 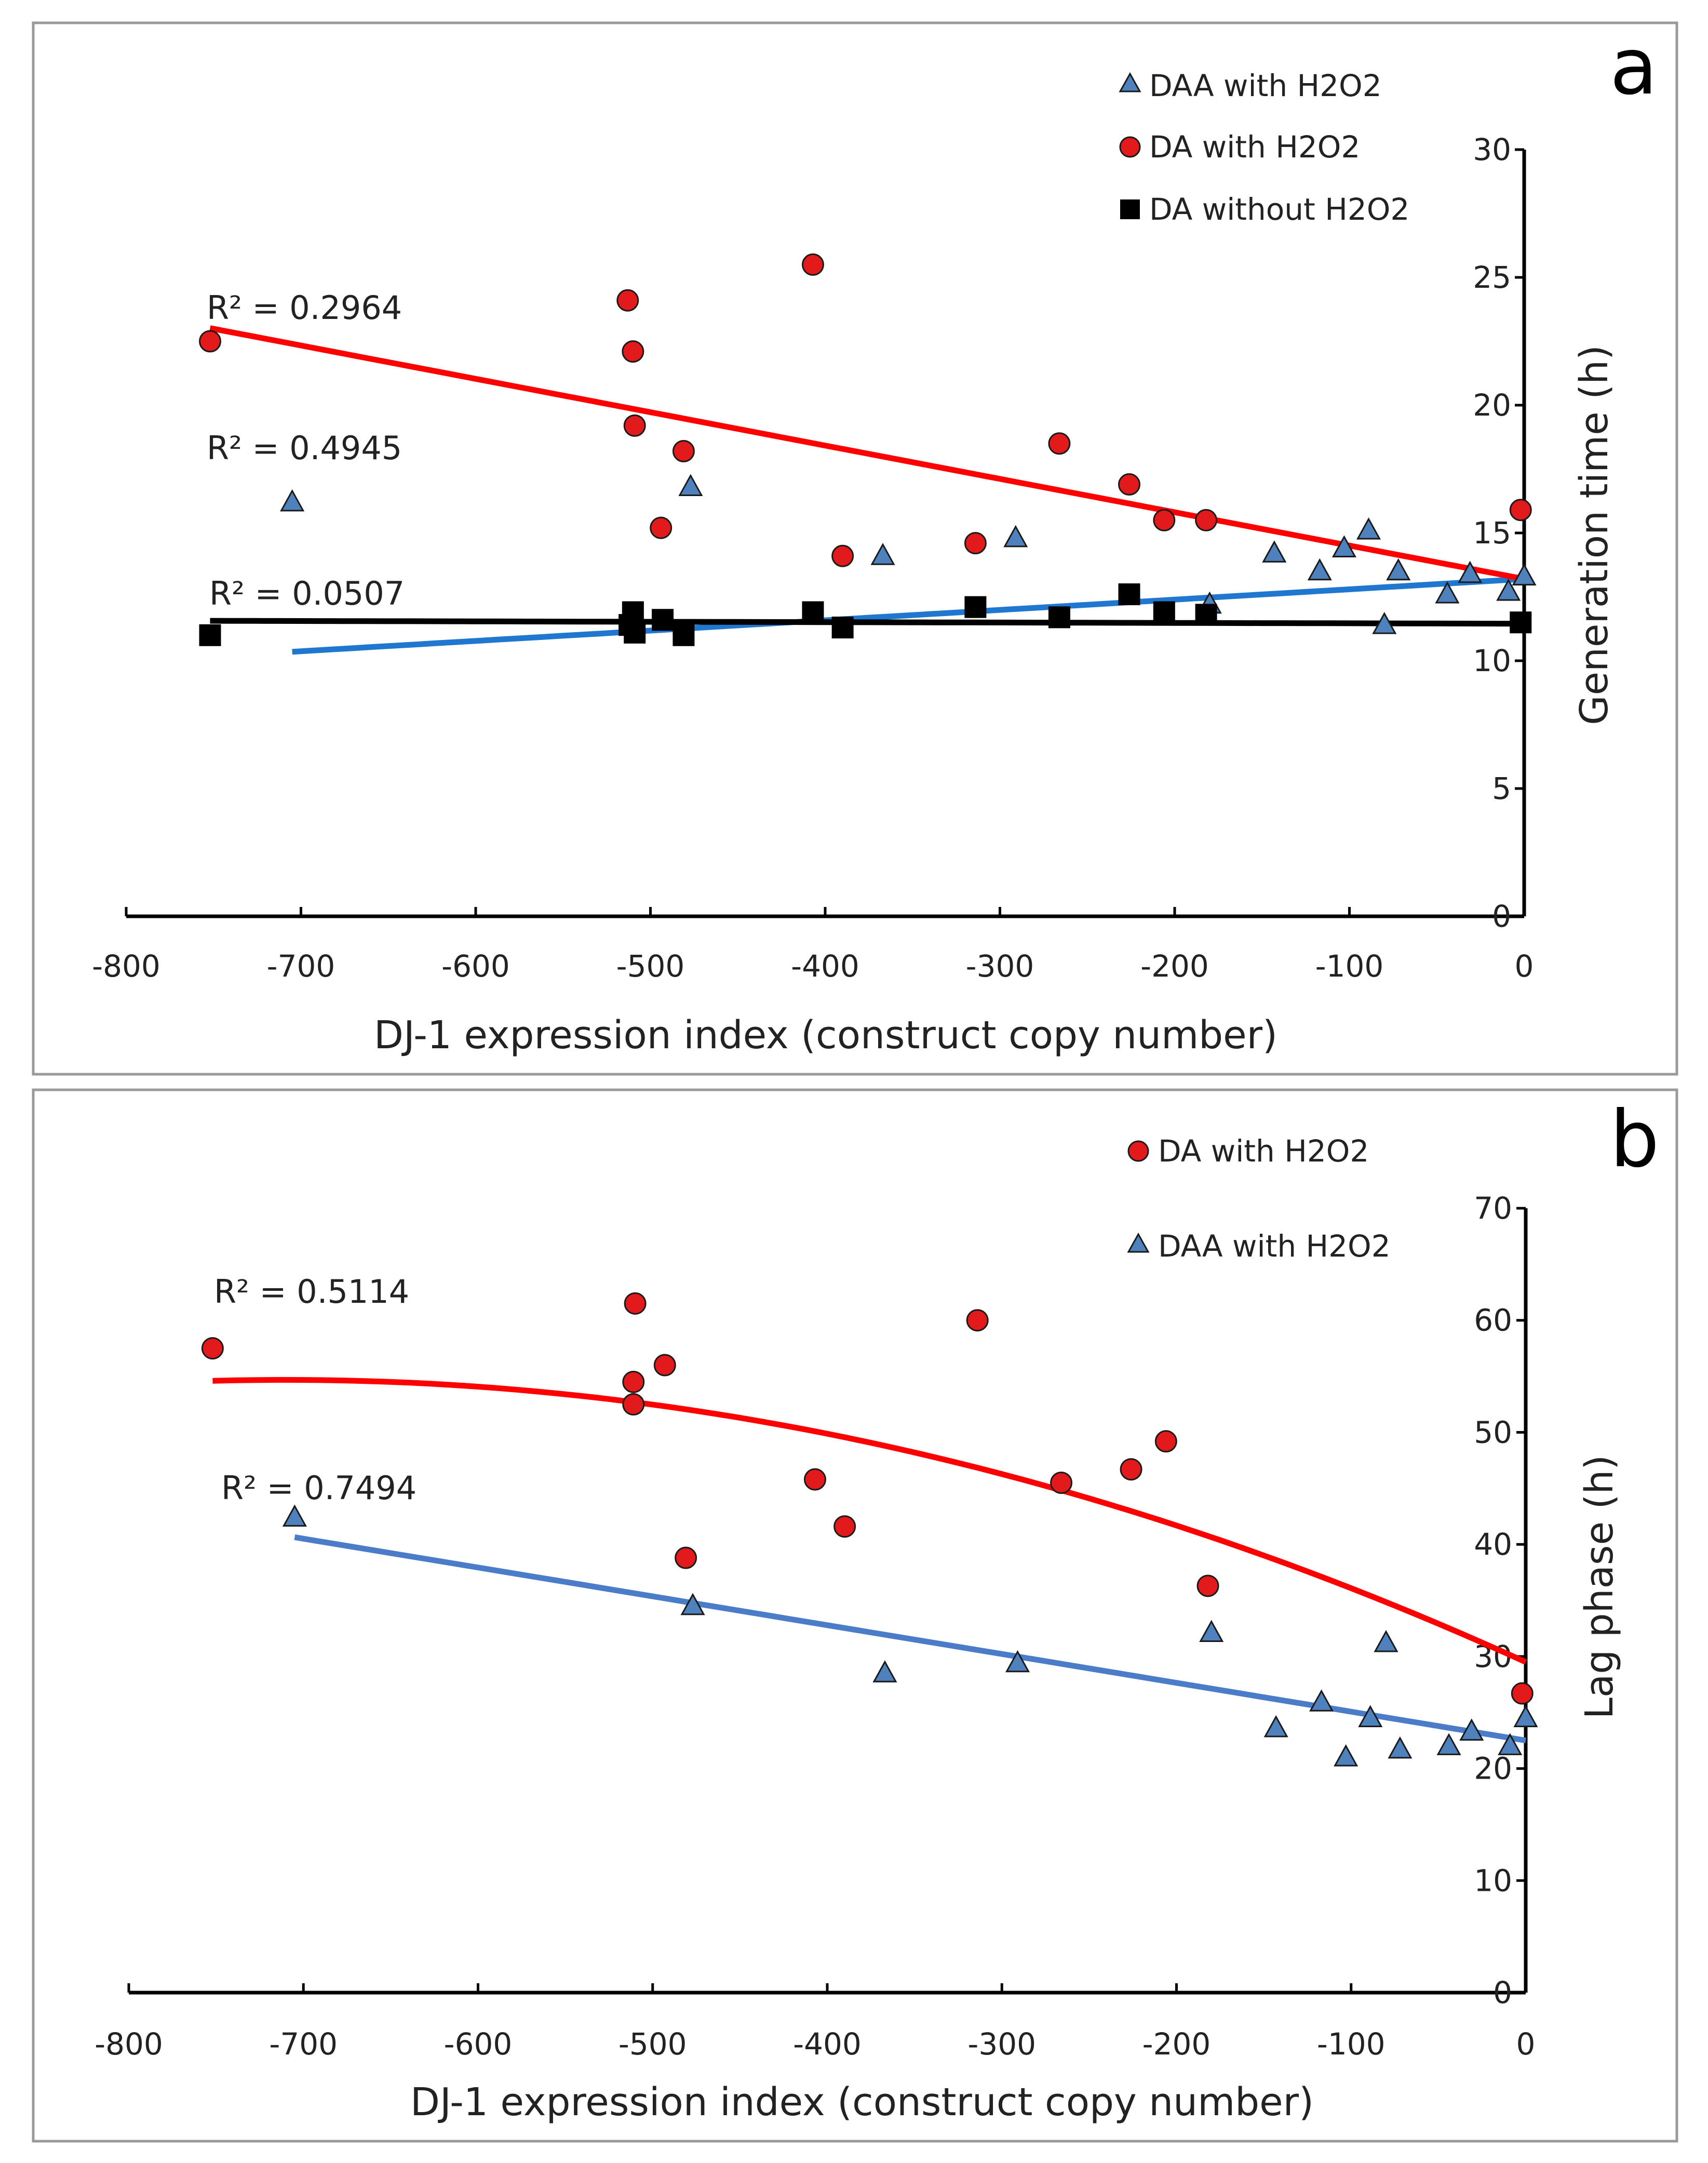 What do you see at coordinates (318, 1488) in the screenshot?
I see `panel-b-r2-daa: R² = 0.7494` at bounding box center [318, 1488].